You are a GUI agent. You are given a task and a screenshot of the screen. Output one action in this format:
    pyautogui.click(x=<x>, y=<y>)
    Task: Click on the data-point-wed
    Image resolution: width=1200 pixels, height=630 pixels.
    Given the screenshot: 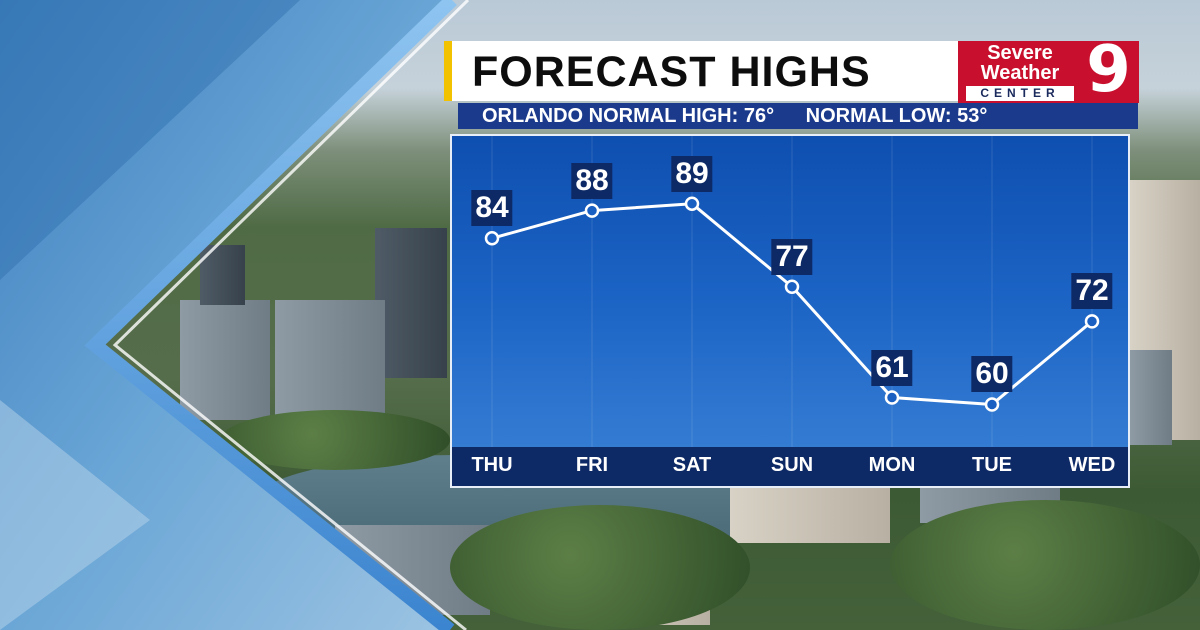 What is the action you would take?
    pyautogui.click(x=1092, y=321)
    